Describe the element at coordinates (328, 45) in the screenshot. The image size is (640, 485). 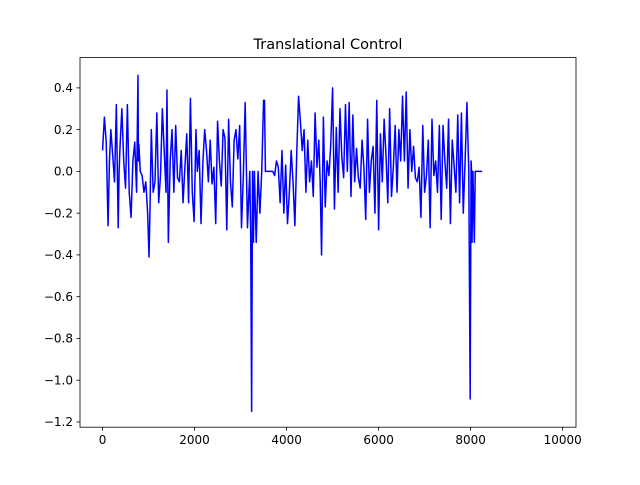
I see `chart-title: Translational Control` at that location.